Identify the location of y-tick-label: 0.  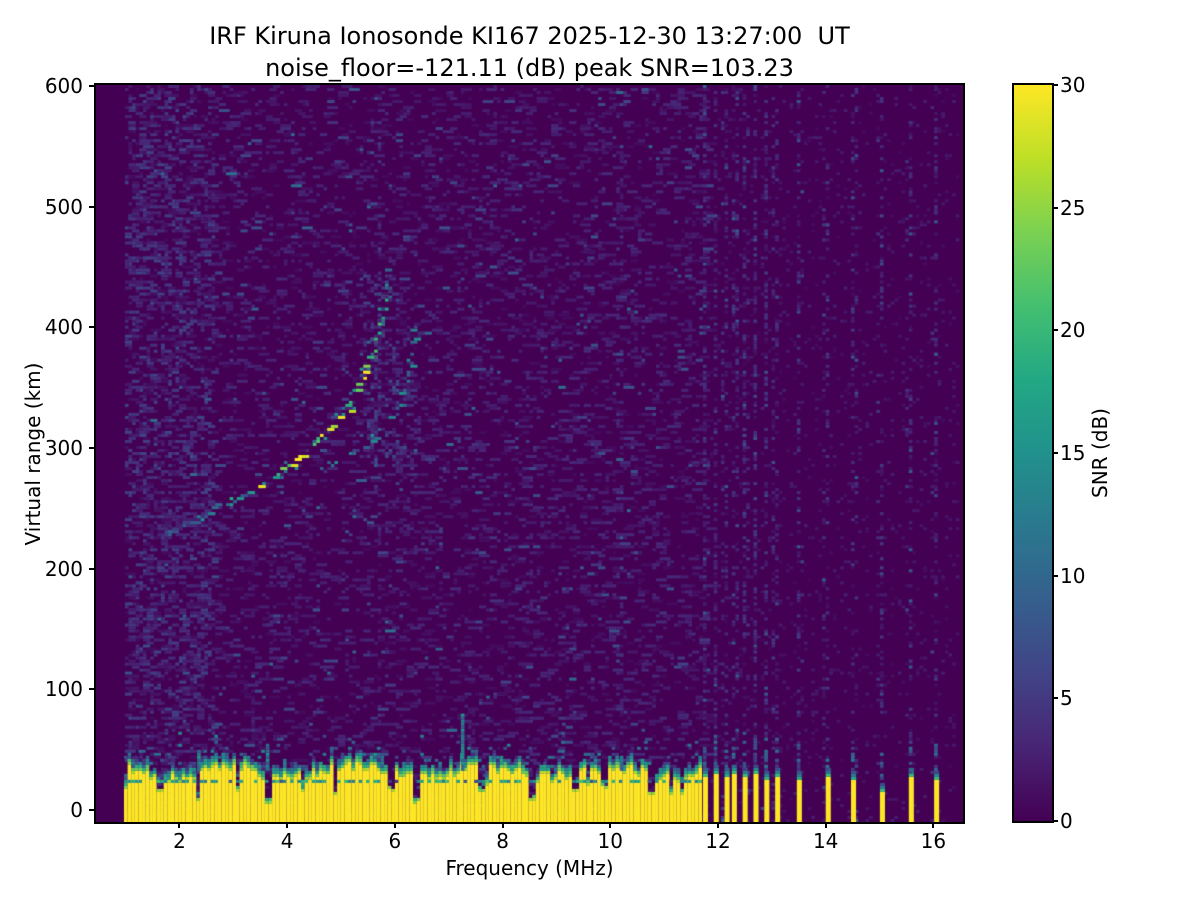
(76, 809).